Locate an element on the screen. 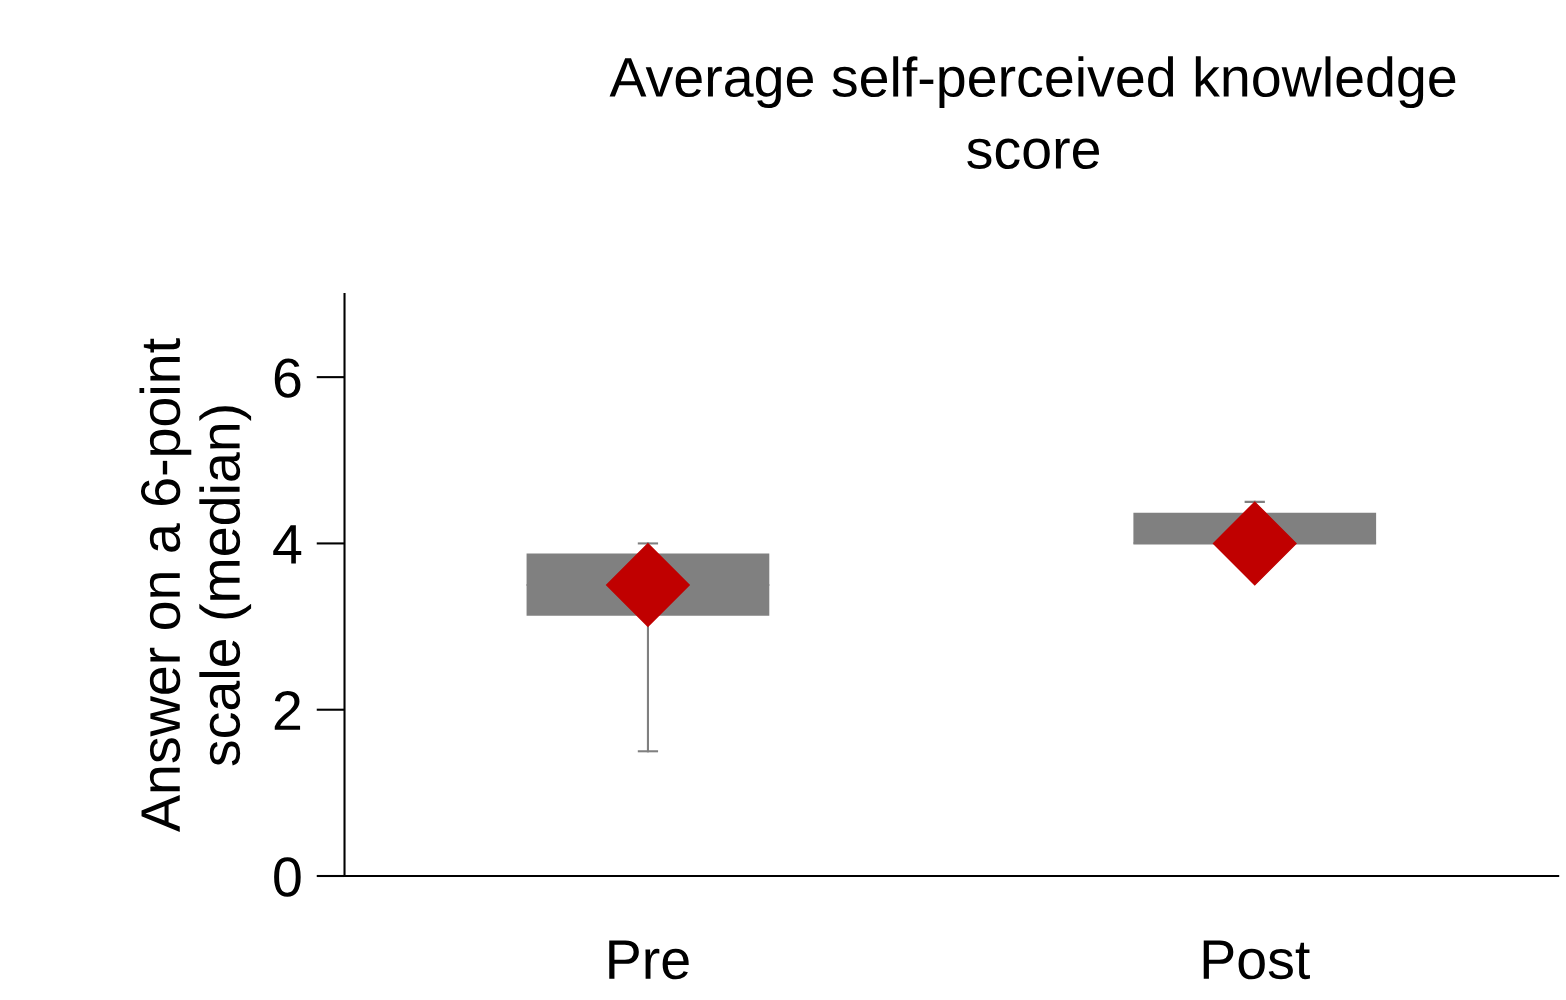 The width and height of the screenshot is (1566, 1000). y-tick-label: 0 is located at coordinates (287, 877).